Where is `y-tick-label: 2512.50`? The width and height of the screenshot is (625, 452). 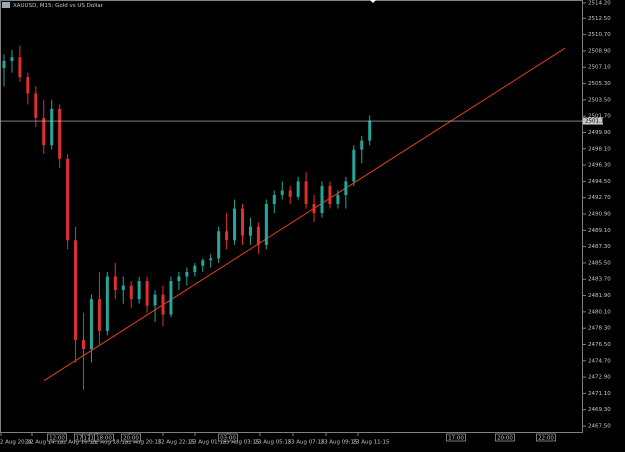
y-tick-label: 2512.50 is located at coordinates (599, 19).